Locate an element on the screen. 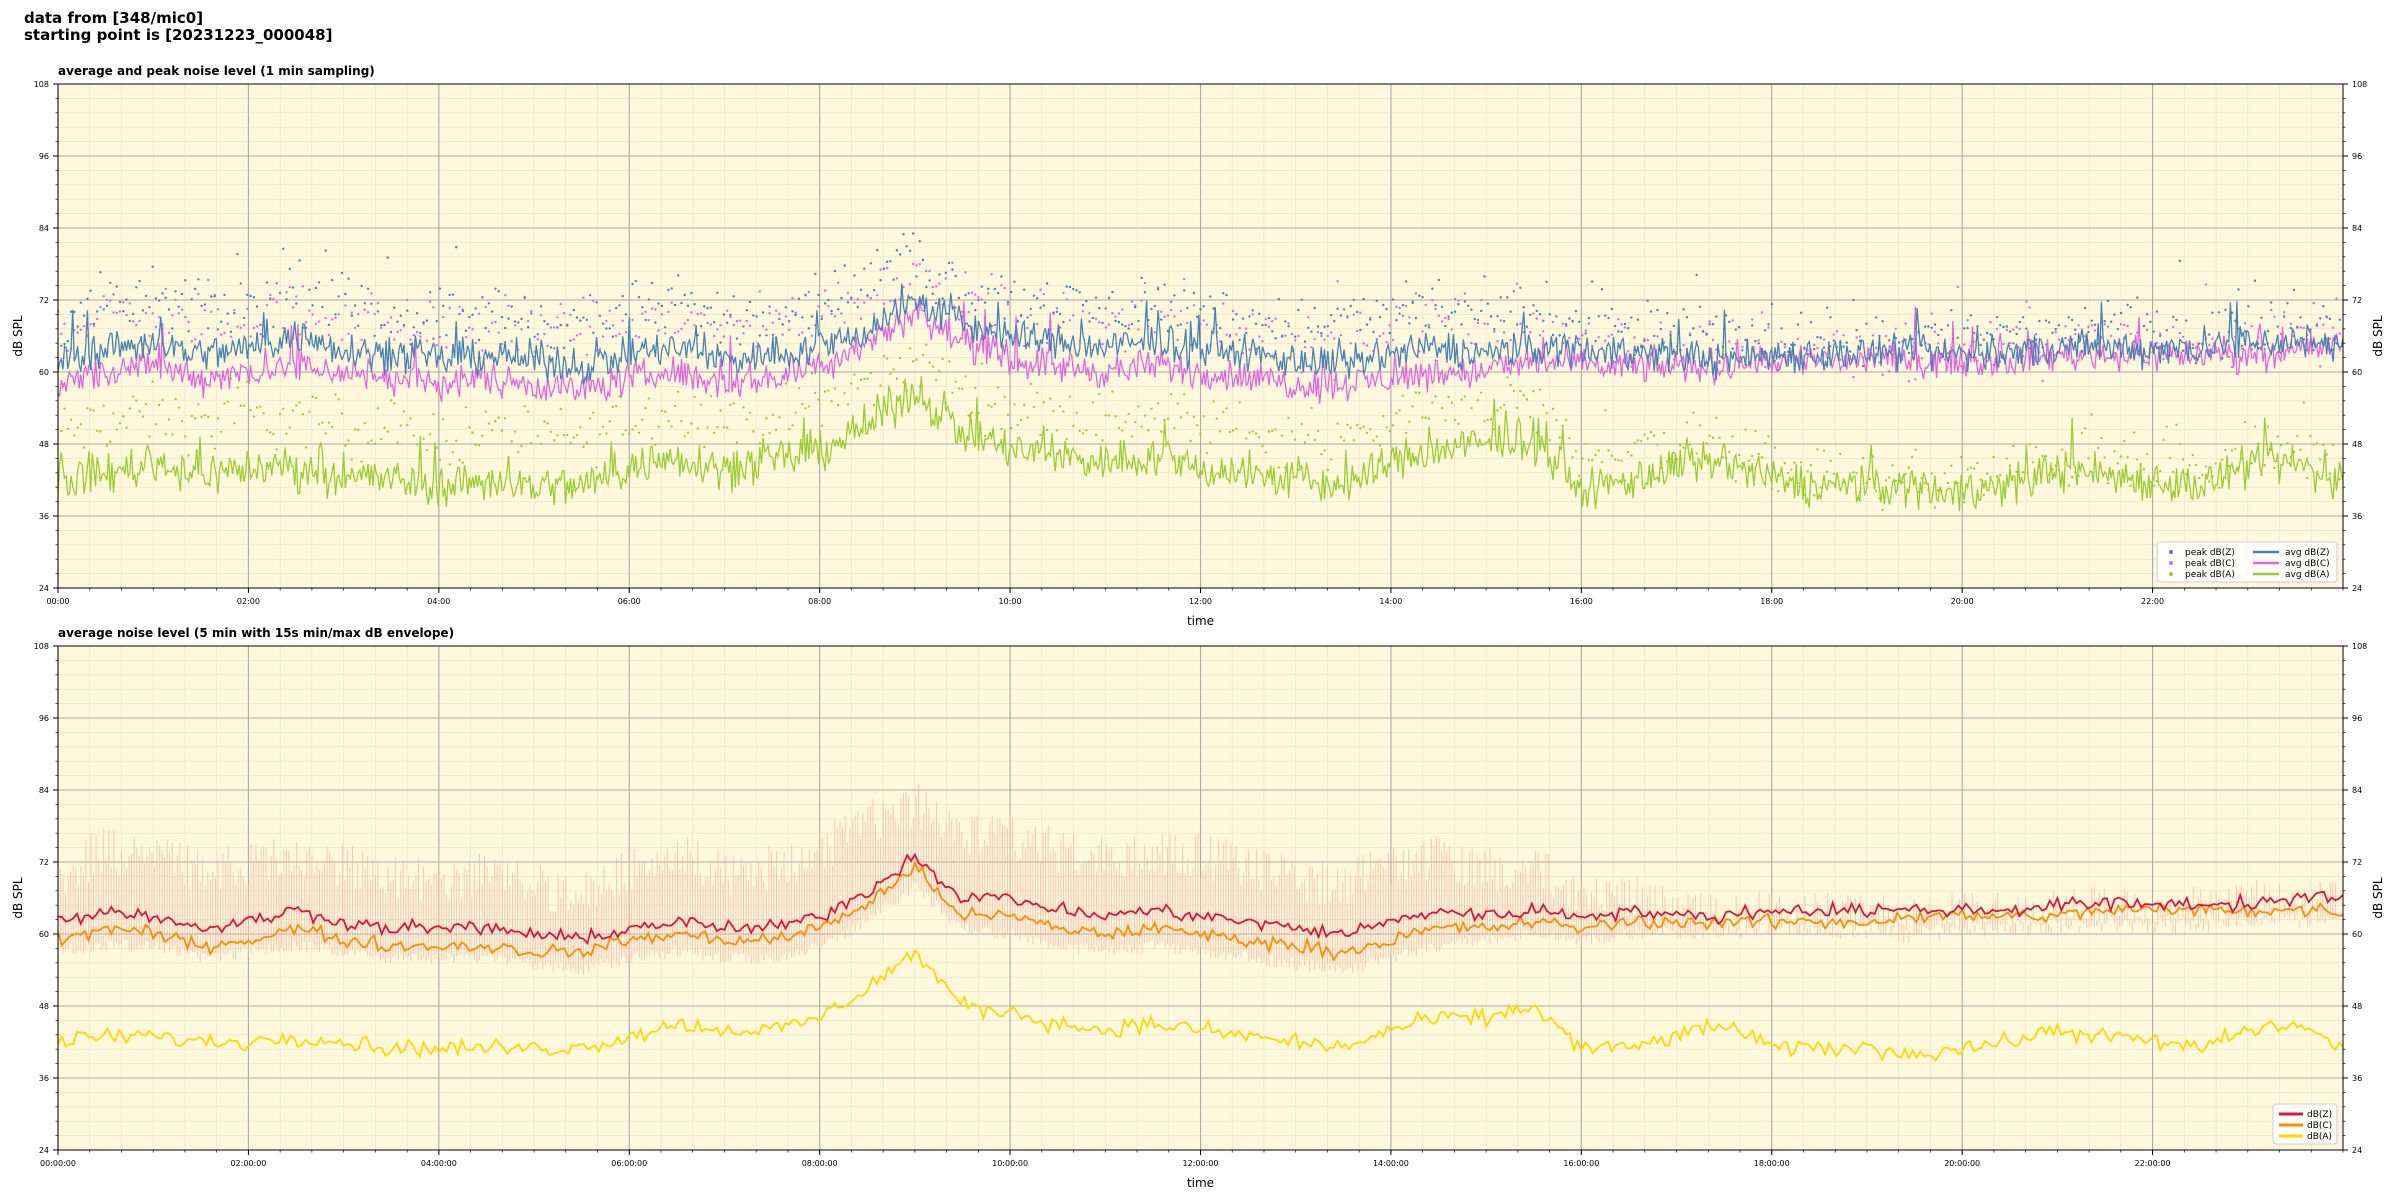  y-tick-label-right: 84 is located at coordinates (2357, 790).